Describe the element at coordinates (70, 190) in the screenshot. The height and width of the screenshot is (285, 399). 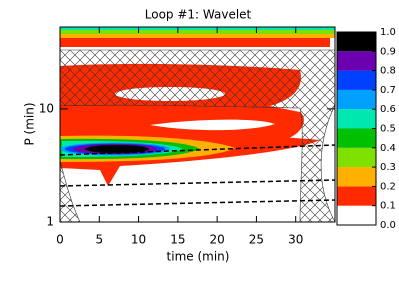
I see `cone-of-influence` at that location.